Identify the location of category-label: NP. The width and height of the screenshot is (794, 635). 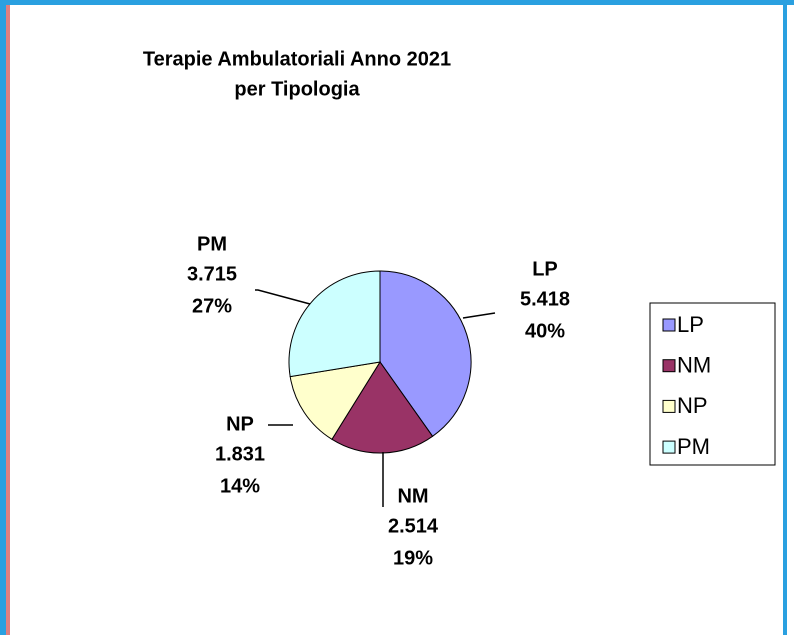
(240, 424).